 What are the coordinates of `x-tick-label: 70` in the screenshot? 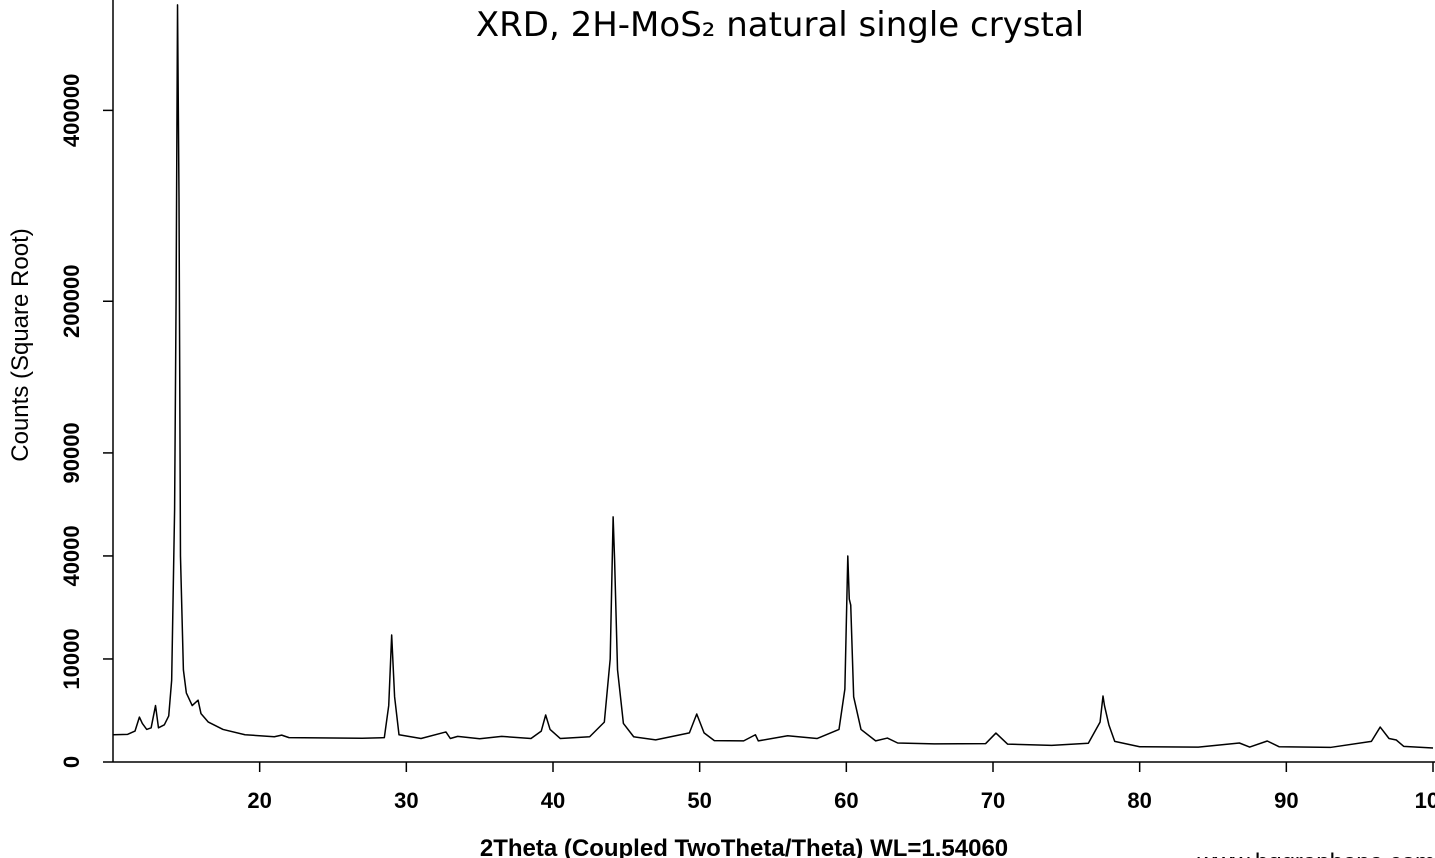 It's located at (993, 800).